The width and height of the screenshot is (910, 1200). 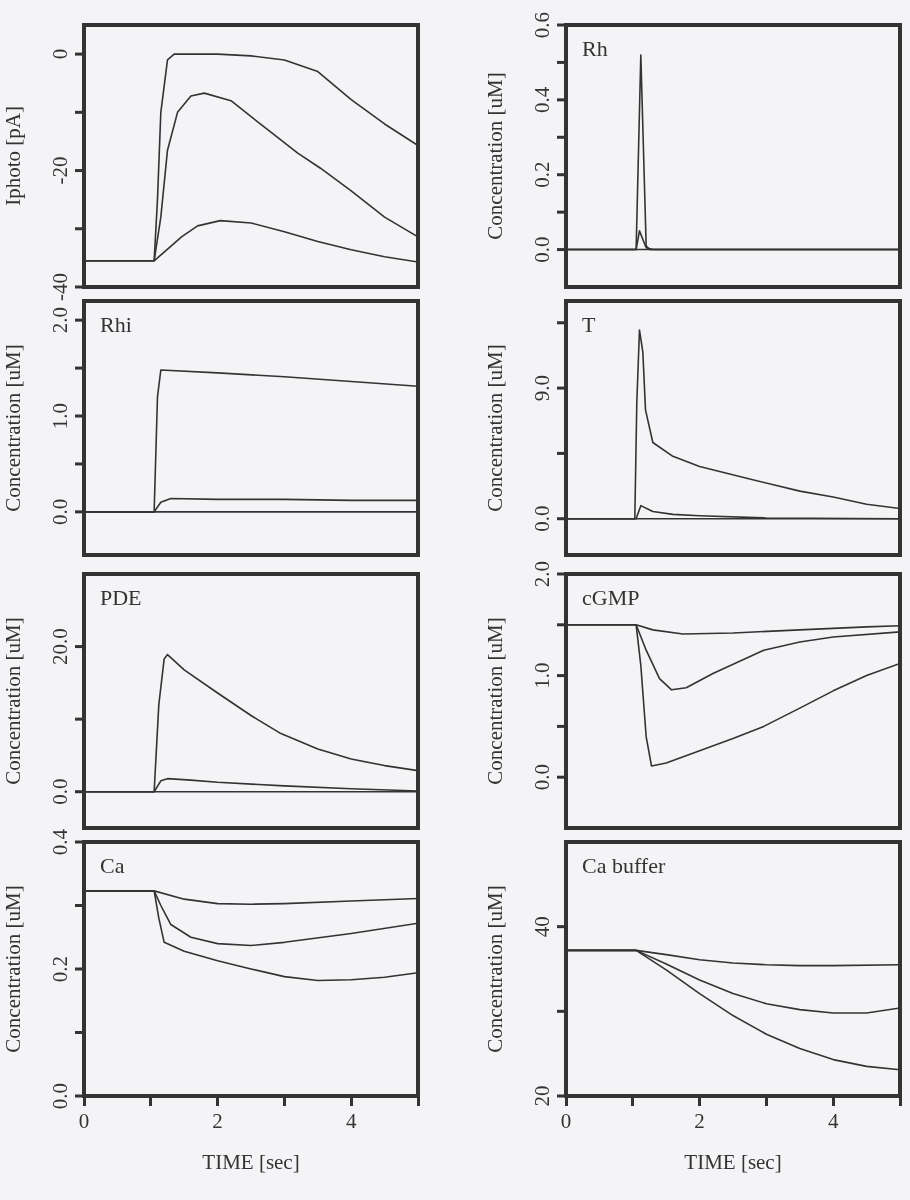 What do you see at coordinates (60, 287) in the screenshot?
I see `y-tick-label: -40` at bounding box center [60, 287].